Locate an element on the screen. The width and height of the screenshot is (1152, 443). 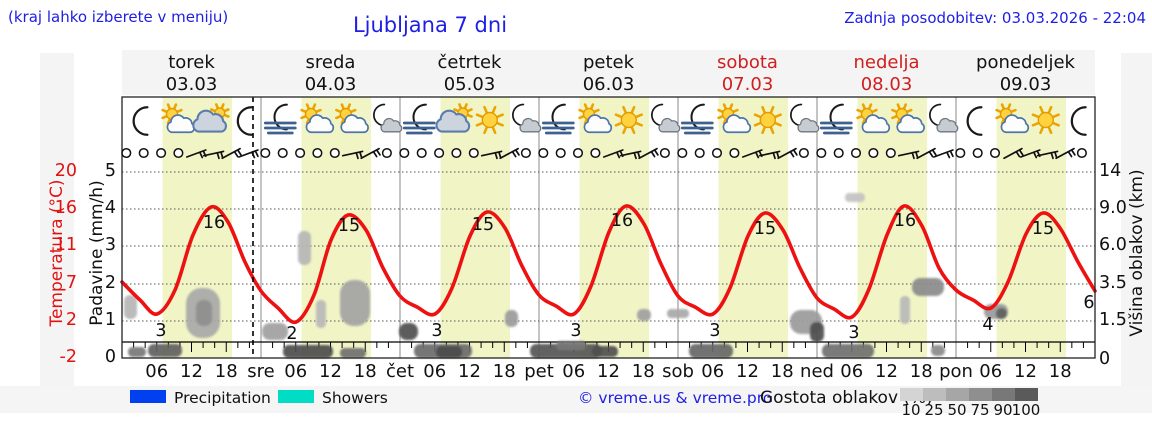
day-date: 06.03 is located at coordinates (608, 84).